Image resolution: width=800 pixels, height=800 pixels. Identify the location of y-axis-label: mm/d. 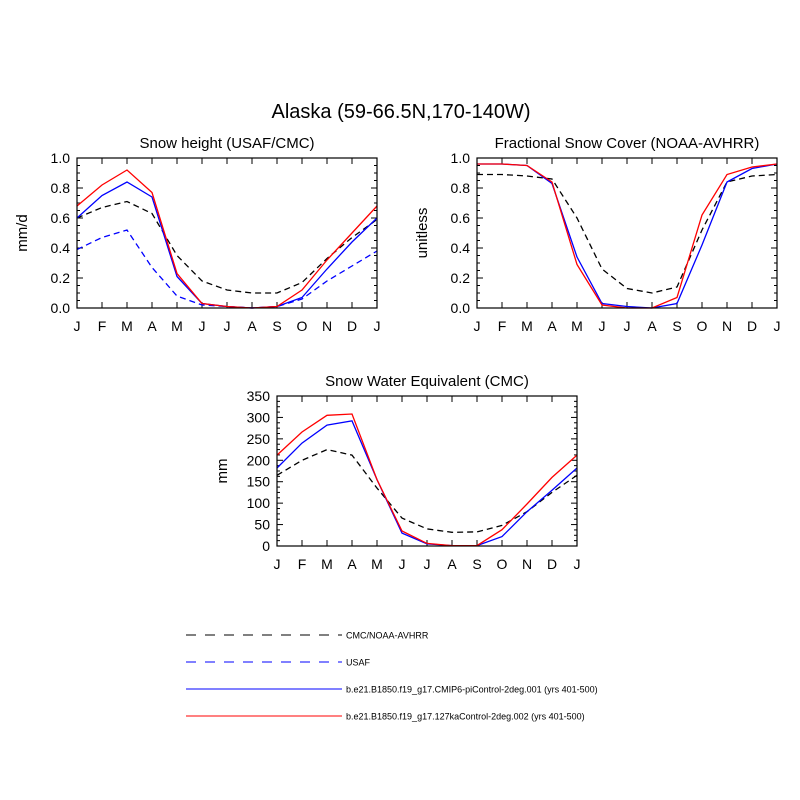
(22, 233).